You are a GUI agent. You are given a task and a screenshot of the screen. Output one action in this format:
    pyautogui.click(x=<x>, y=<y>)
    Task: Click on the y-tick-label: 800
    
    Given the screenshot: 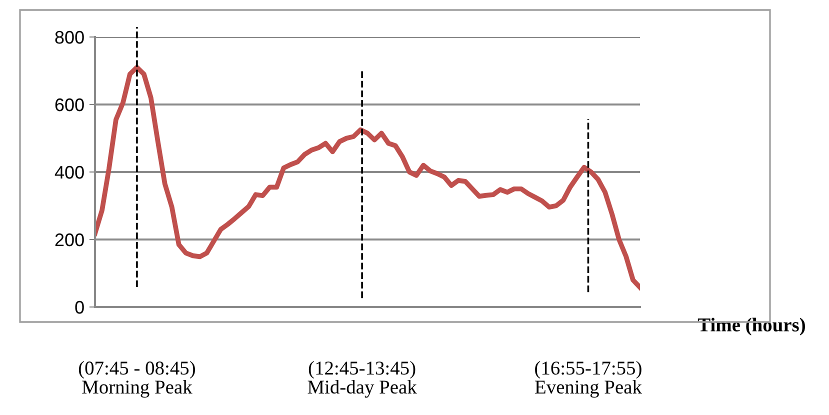 What is the action you would take?
    pyautogui.click(x=69, y=37)
    